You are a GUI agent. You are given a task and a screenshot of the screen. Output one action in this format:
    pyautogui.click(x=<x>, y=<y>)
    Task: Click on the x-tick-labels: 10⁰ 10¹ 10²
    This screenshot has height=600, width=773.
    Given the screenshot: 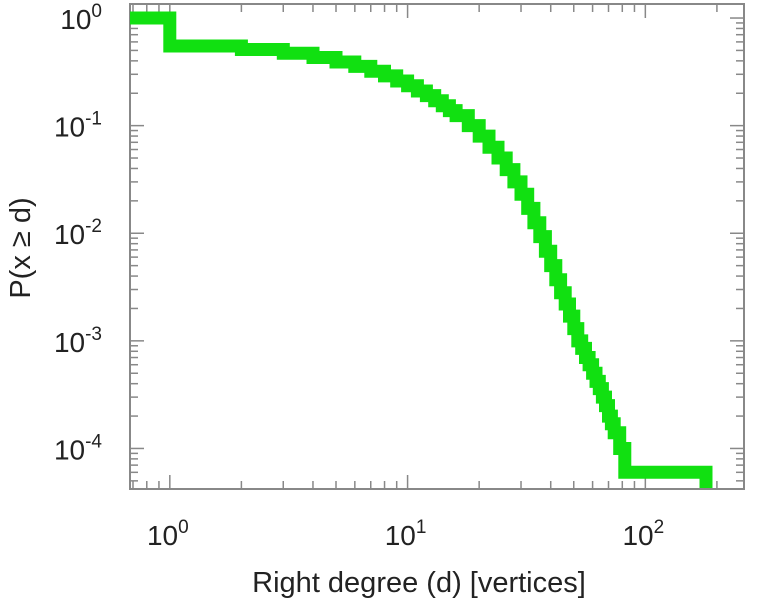 What is the action you would take?
    pyautogui.click(x=405, y=534)
    